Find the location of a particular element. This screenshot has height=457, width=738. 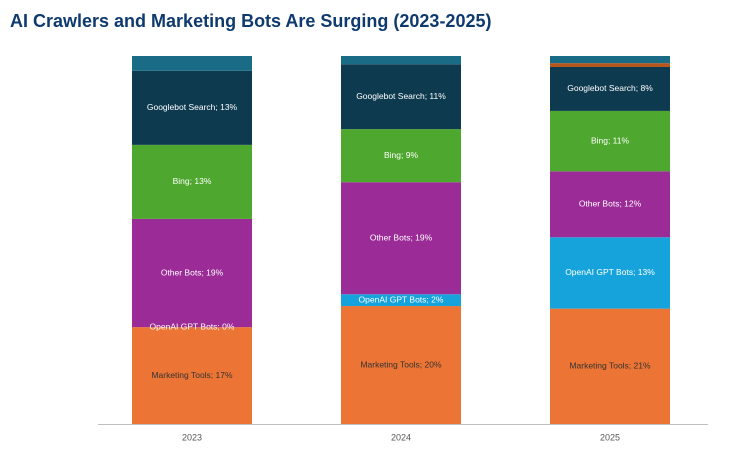

data-label: Googlebot Search; 11% is located at coordinates (401, 96).